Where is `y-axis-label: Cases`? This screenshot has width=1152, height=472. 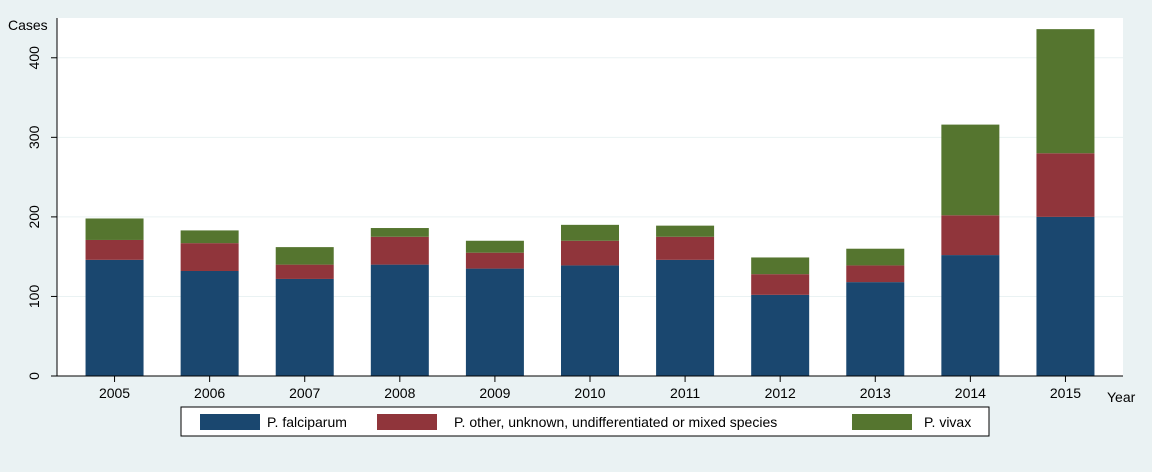 y-axis-label: Cases is located at coordinates (28, 25).